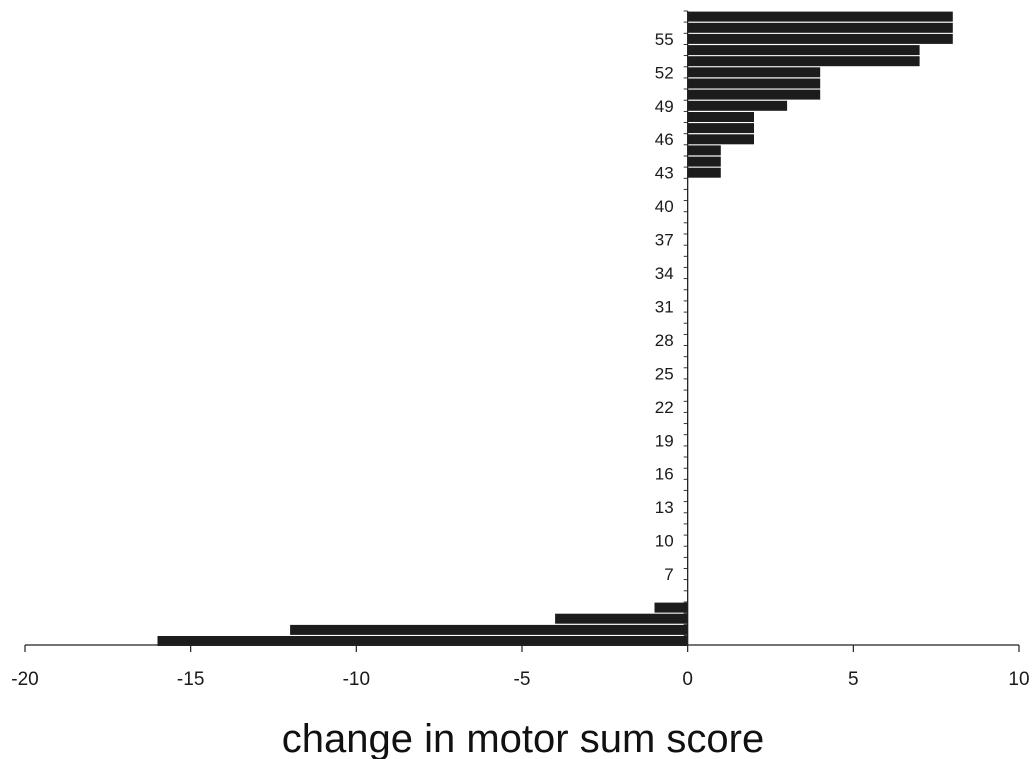  What do you see at coordinates (664, 373) in the screenshot?
I see `y-tick-label: 25` at bounding box center [664, 373].